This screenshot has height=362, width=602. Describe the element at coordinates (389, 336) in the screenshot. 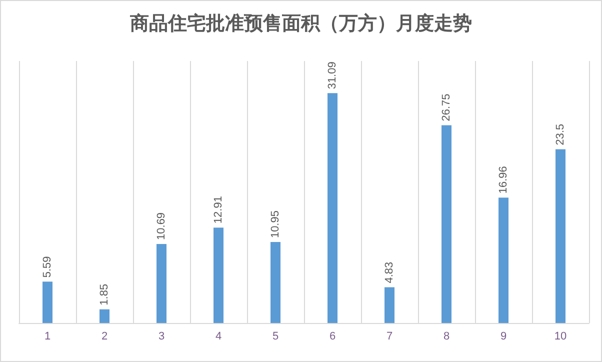

I see `x-tick-label: 7` at that location.